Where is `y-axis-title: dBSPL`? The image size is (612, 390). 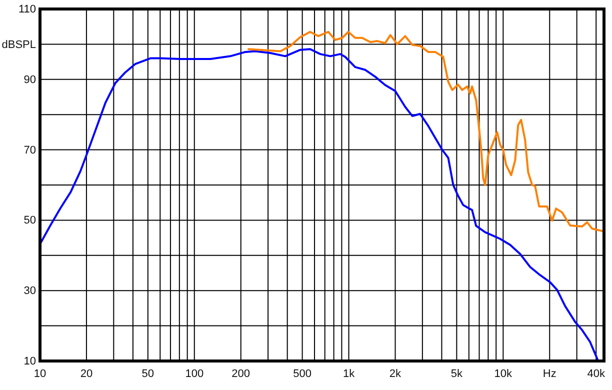 y-axis-title: dBSPL is located at coordinates (19, 45).